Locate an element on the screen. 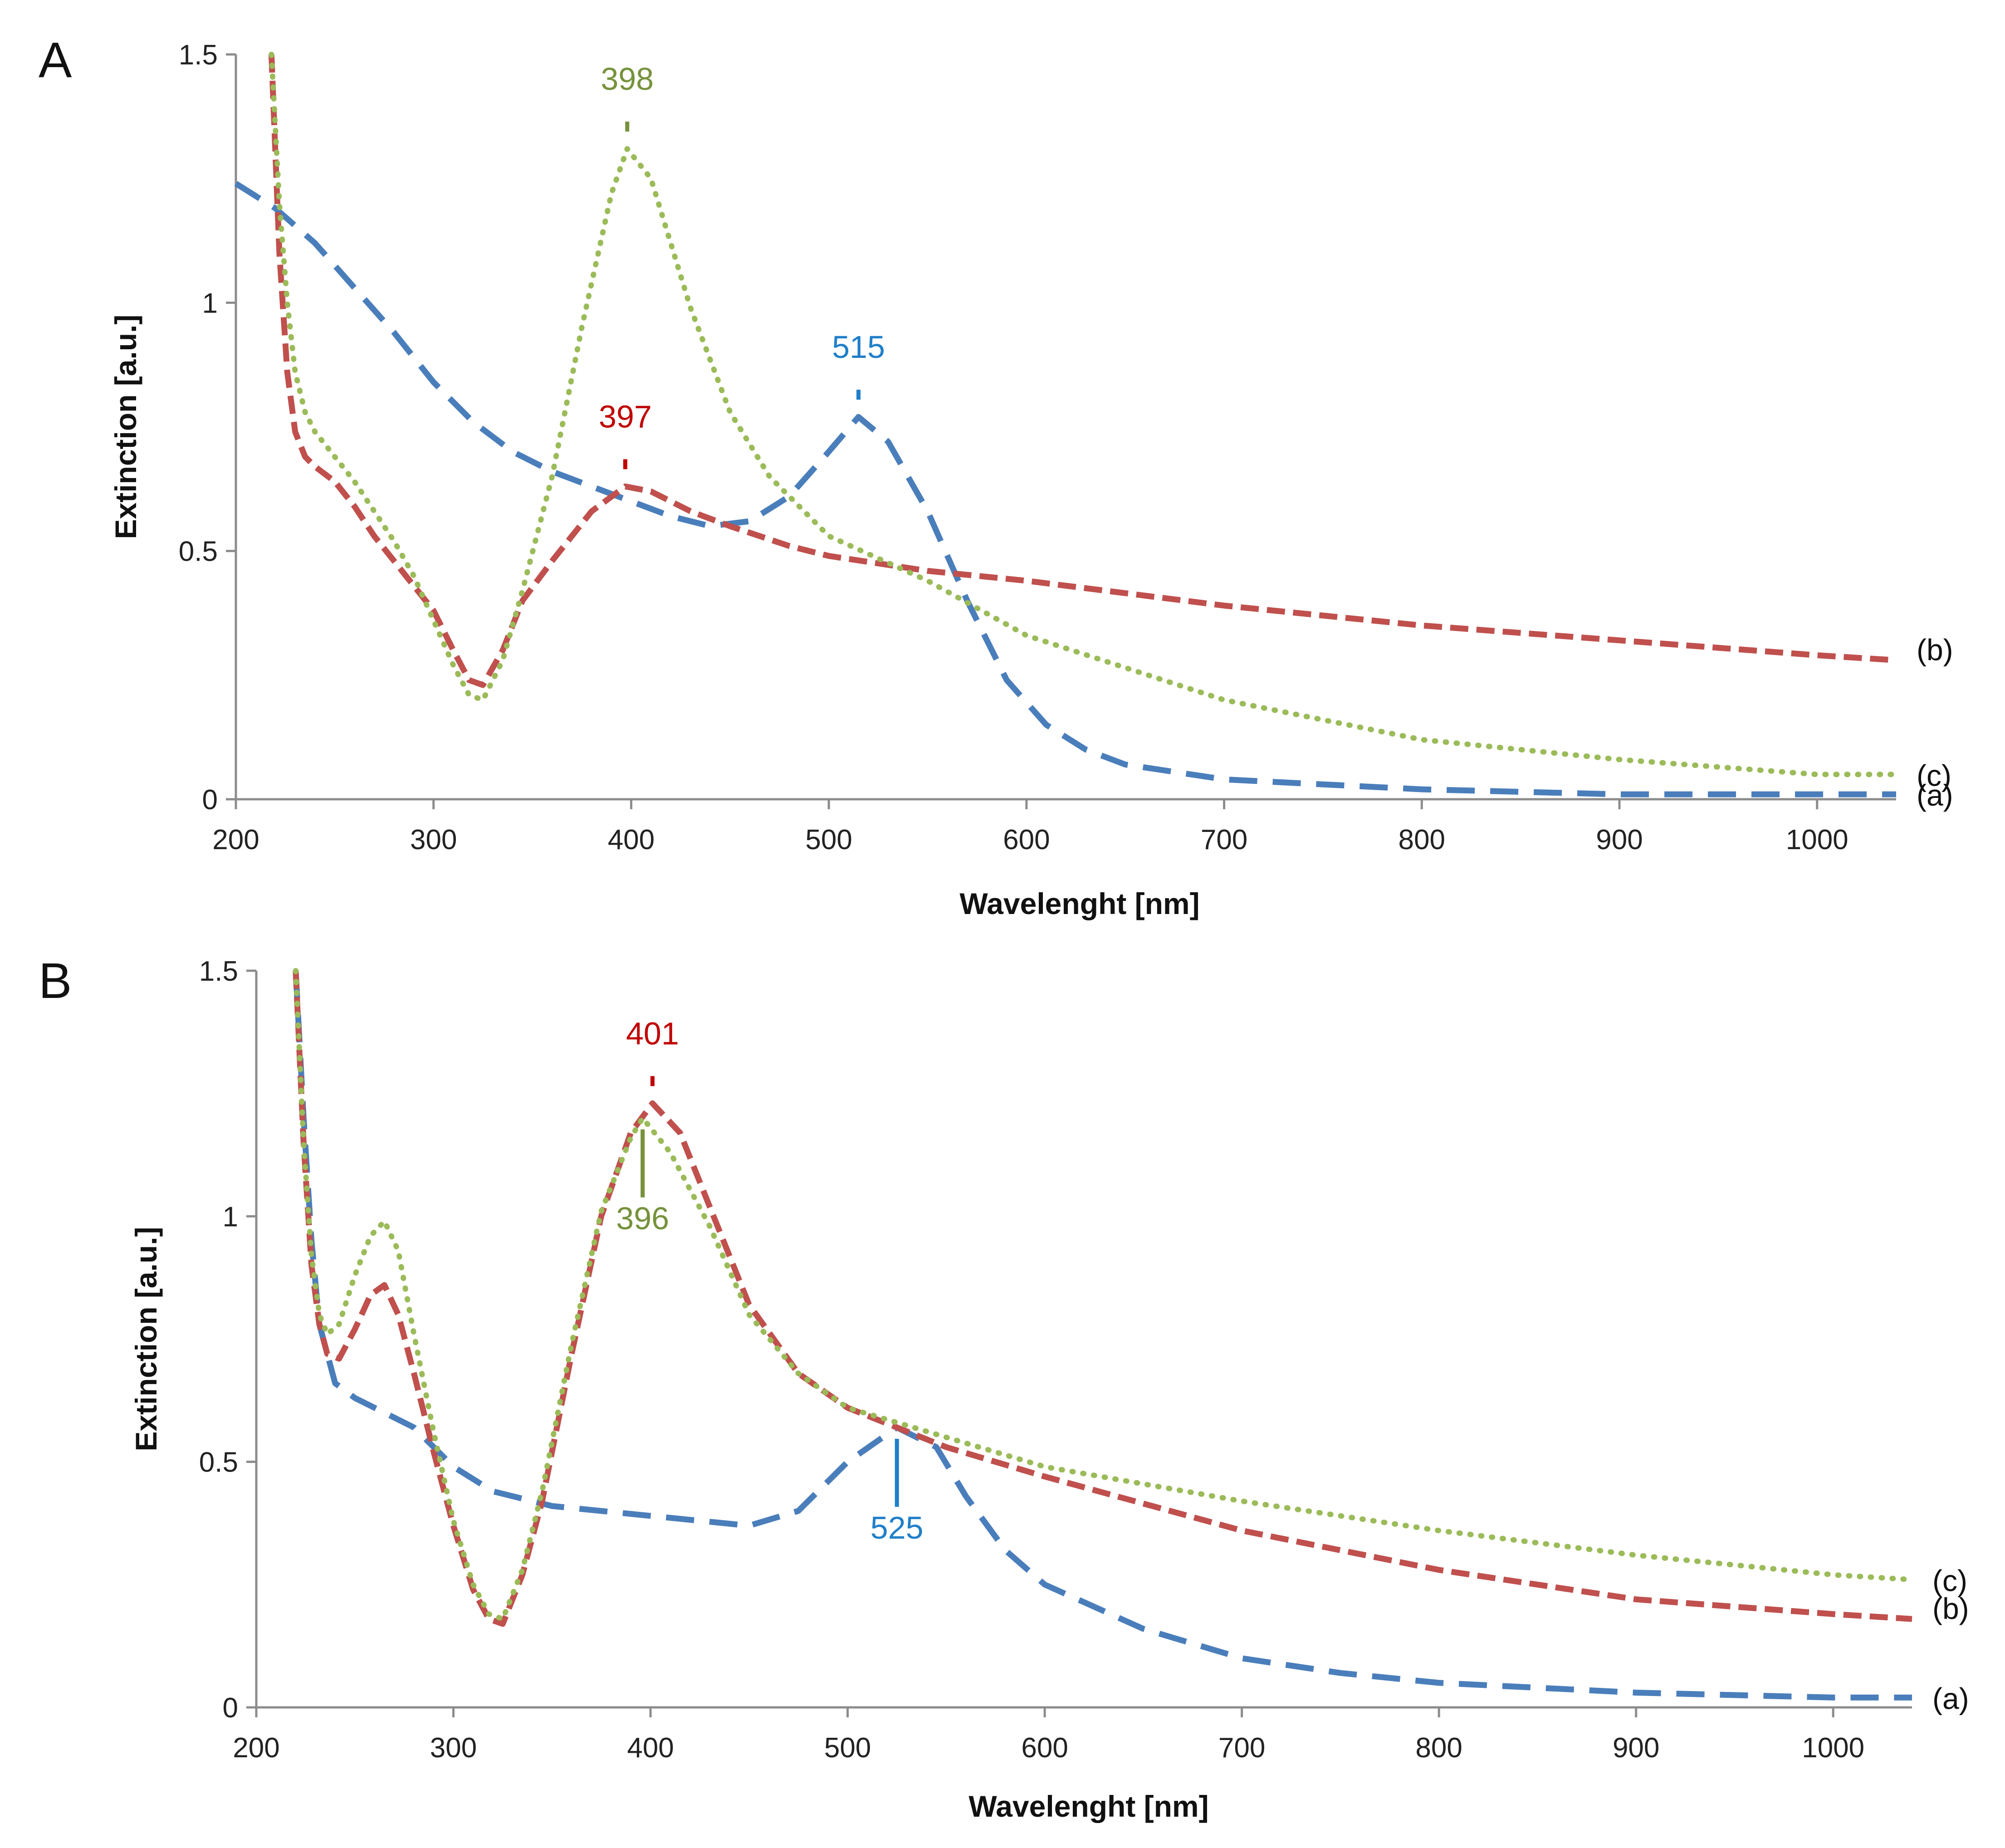 This screenshot has height=1848, width=2005. peak-label-515: 515 is located at coordinates (858, 347).